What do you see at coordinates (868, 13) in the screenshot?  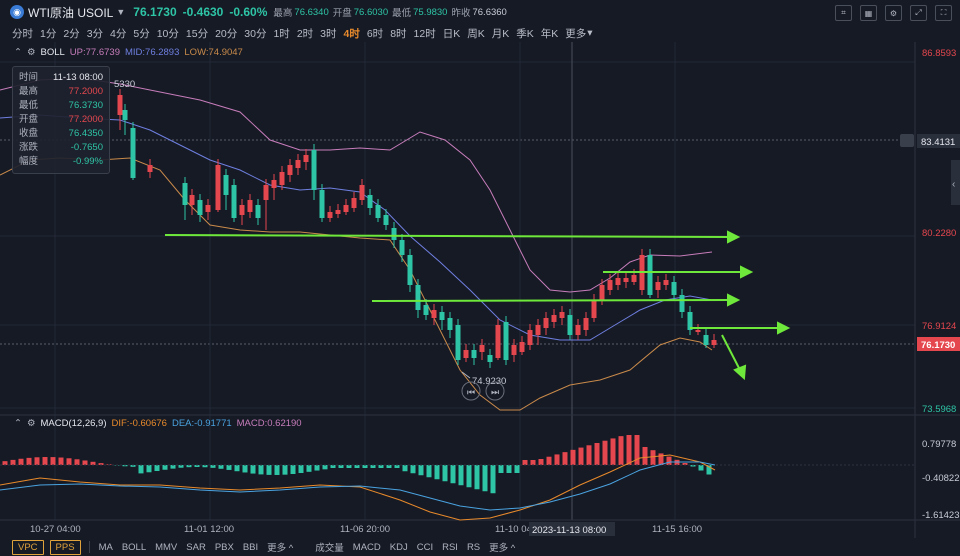 I see `indicator-icon: ▦` at bounding box center [868, 13].